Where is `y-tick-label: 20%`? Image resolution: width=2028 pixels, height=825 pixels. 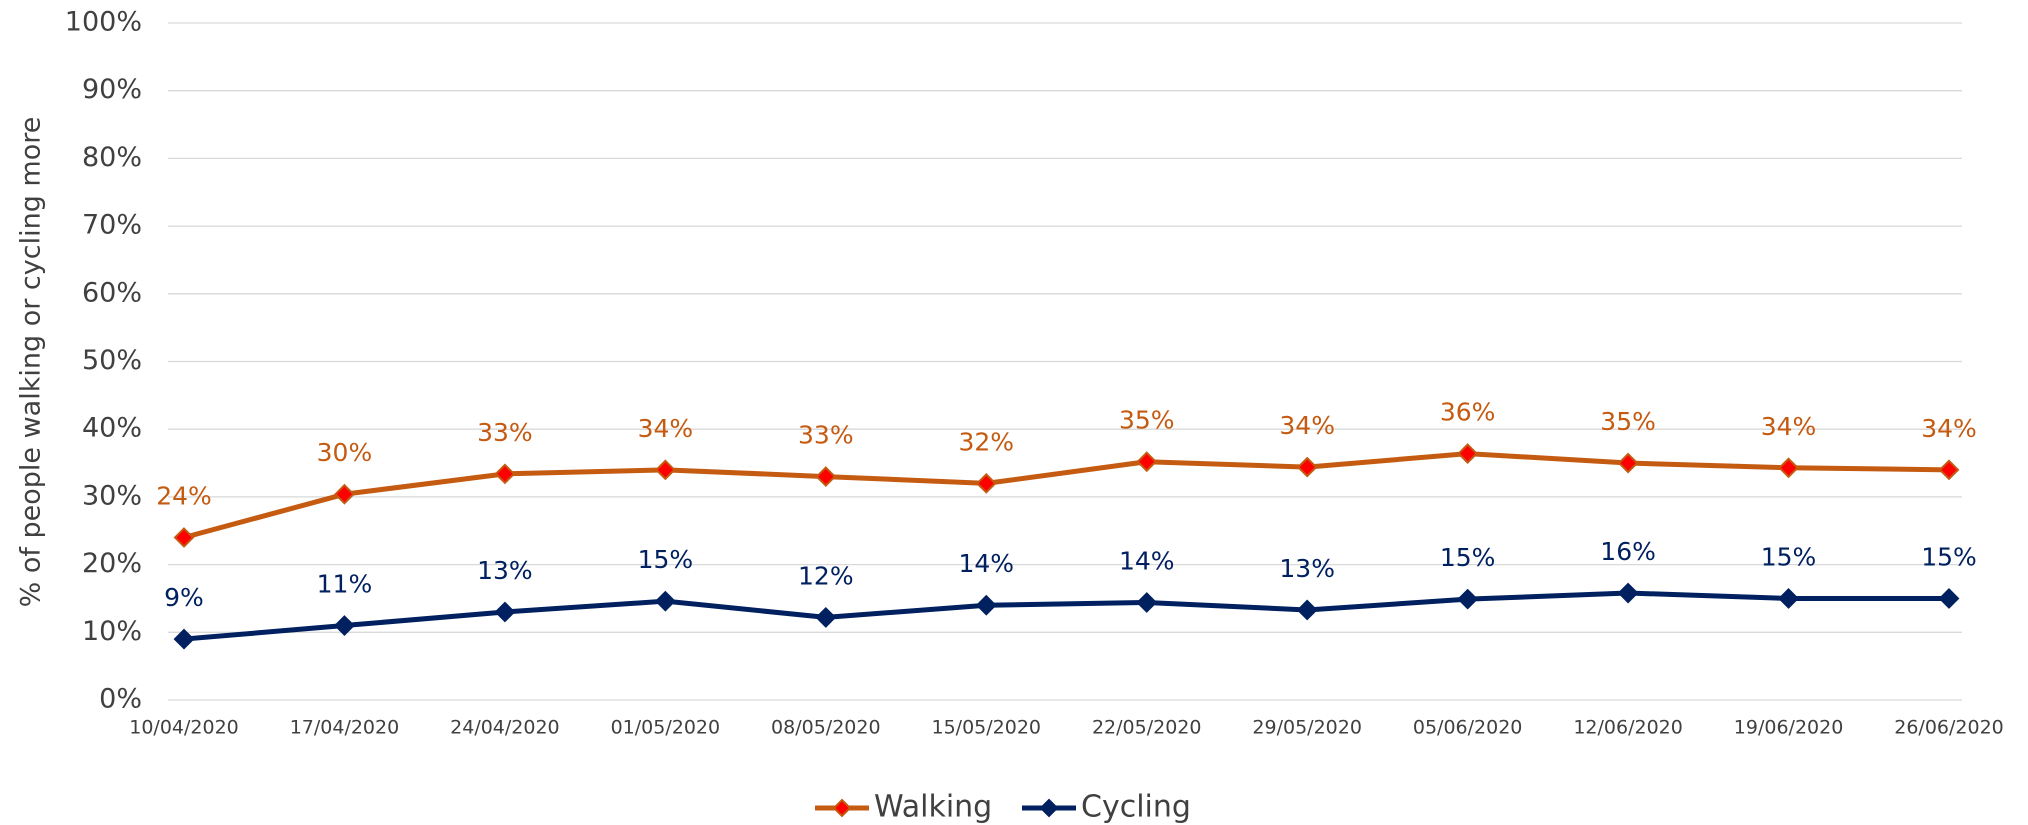
y-tick-label: 20% is located at coordinates (112, 563).